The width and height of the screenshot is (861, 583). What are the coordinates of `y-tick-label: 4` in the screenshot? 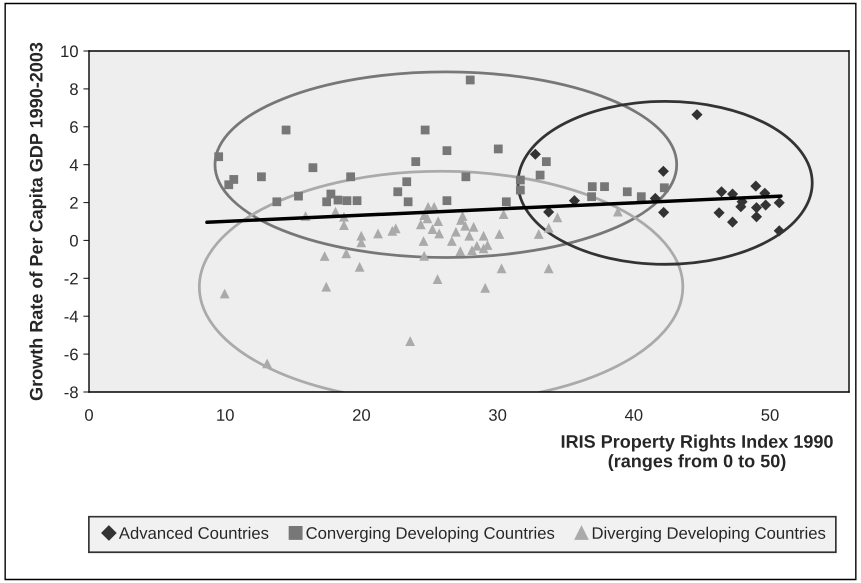 It's located at (74, 165).